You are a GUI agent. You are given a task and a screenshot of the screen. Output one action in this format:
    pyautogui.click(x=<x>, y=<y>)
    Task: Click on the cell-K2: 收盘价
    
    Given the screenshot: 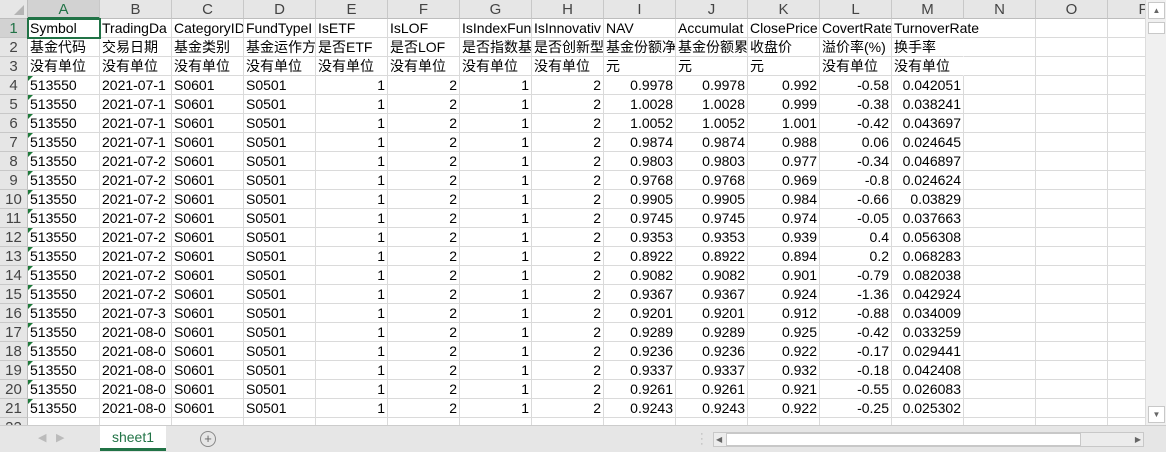 What is the action you would take?
    pyautogui.click(x=784, y=47)
    